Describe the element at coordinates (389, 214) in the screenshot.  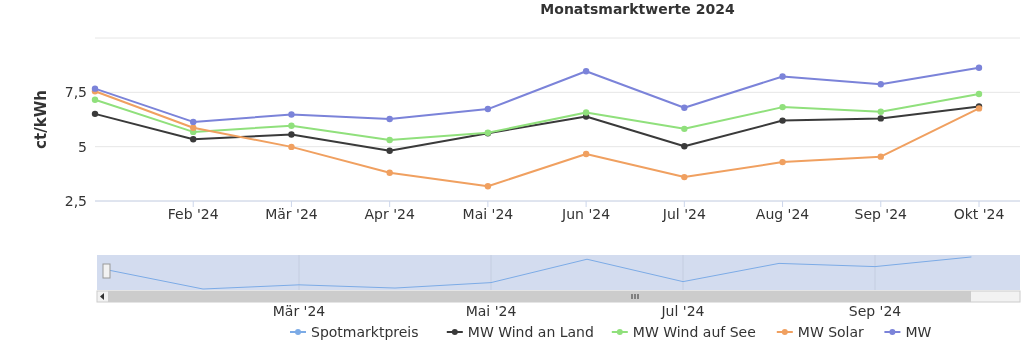
I see `x-tick-label: Apr '24` at that location.